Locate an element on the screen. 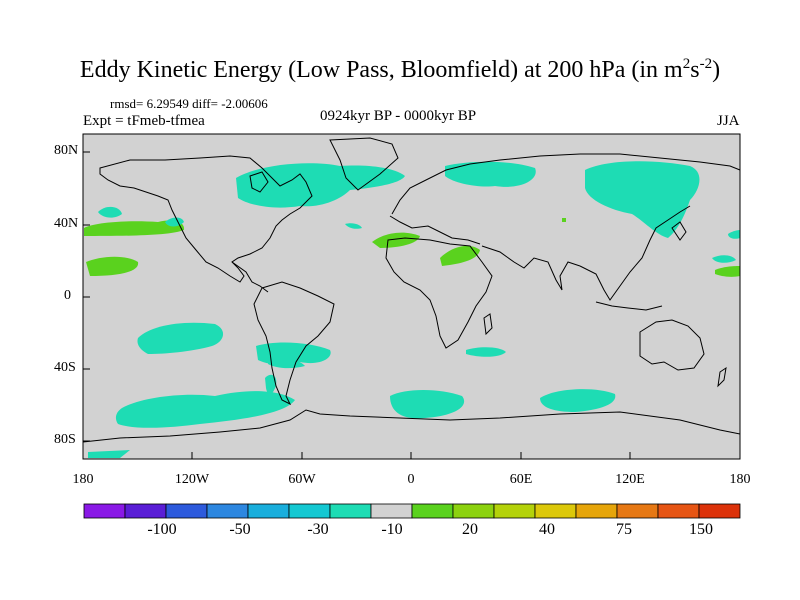 This screenshot has height=600, width=800. lon-label: 60W is located at coordinates (302, 479).